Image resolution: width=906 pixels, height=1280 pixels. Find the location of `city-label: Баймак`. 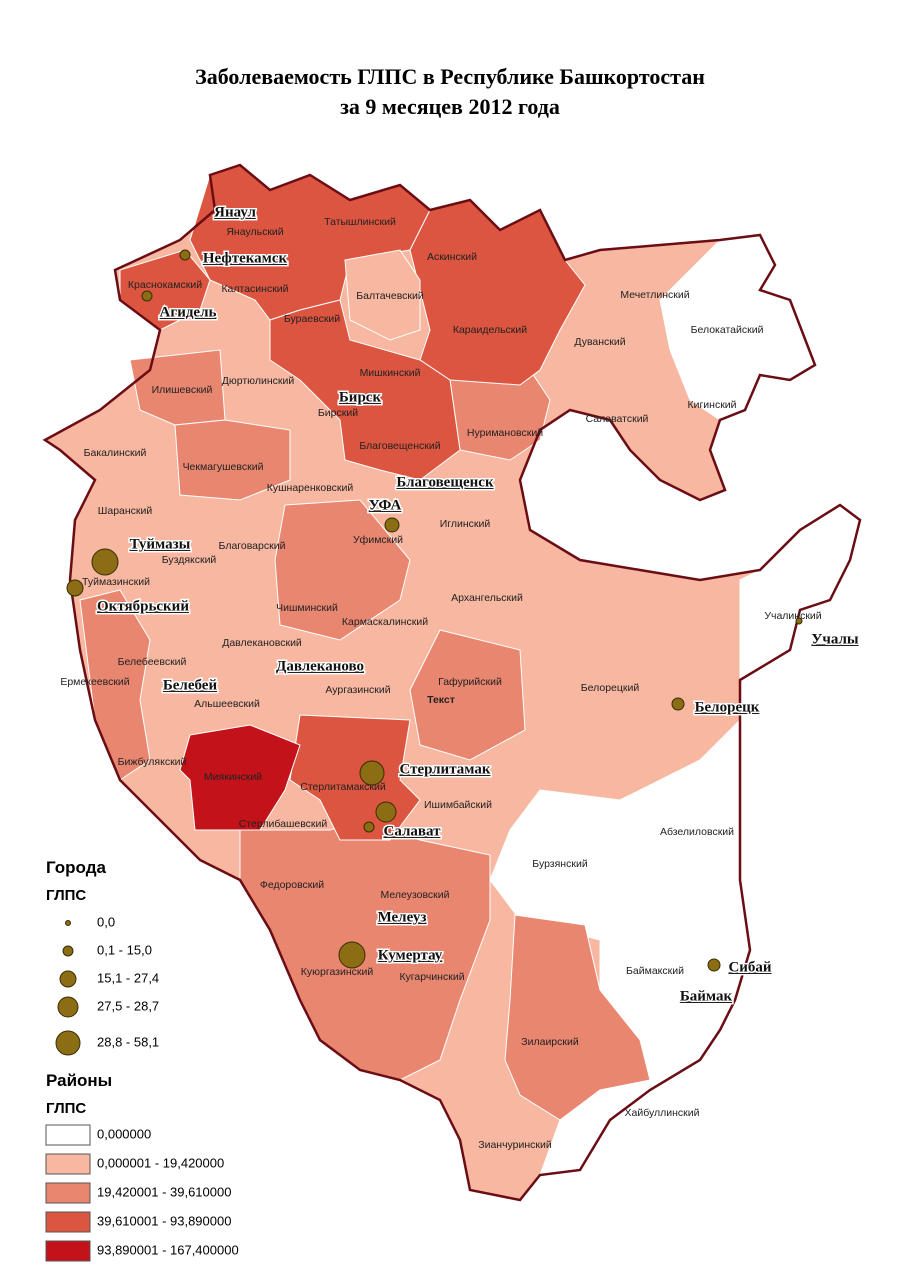

city-label: Баймак is located at coordinates (706, 996).